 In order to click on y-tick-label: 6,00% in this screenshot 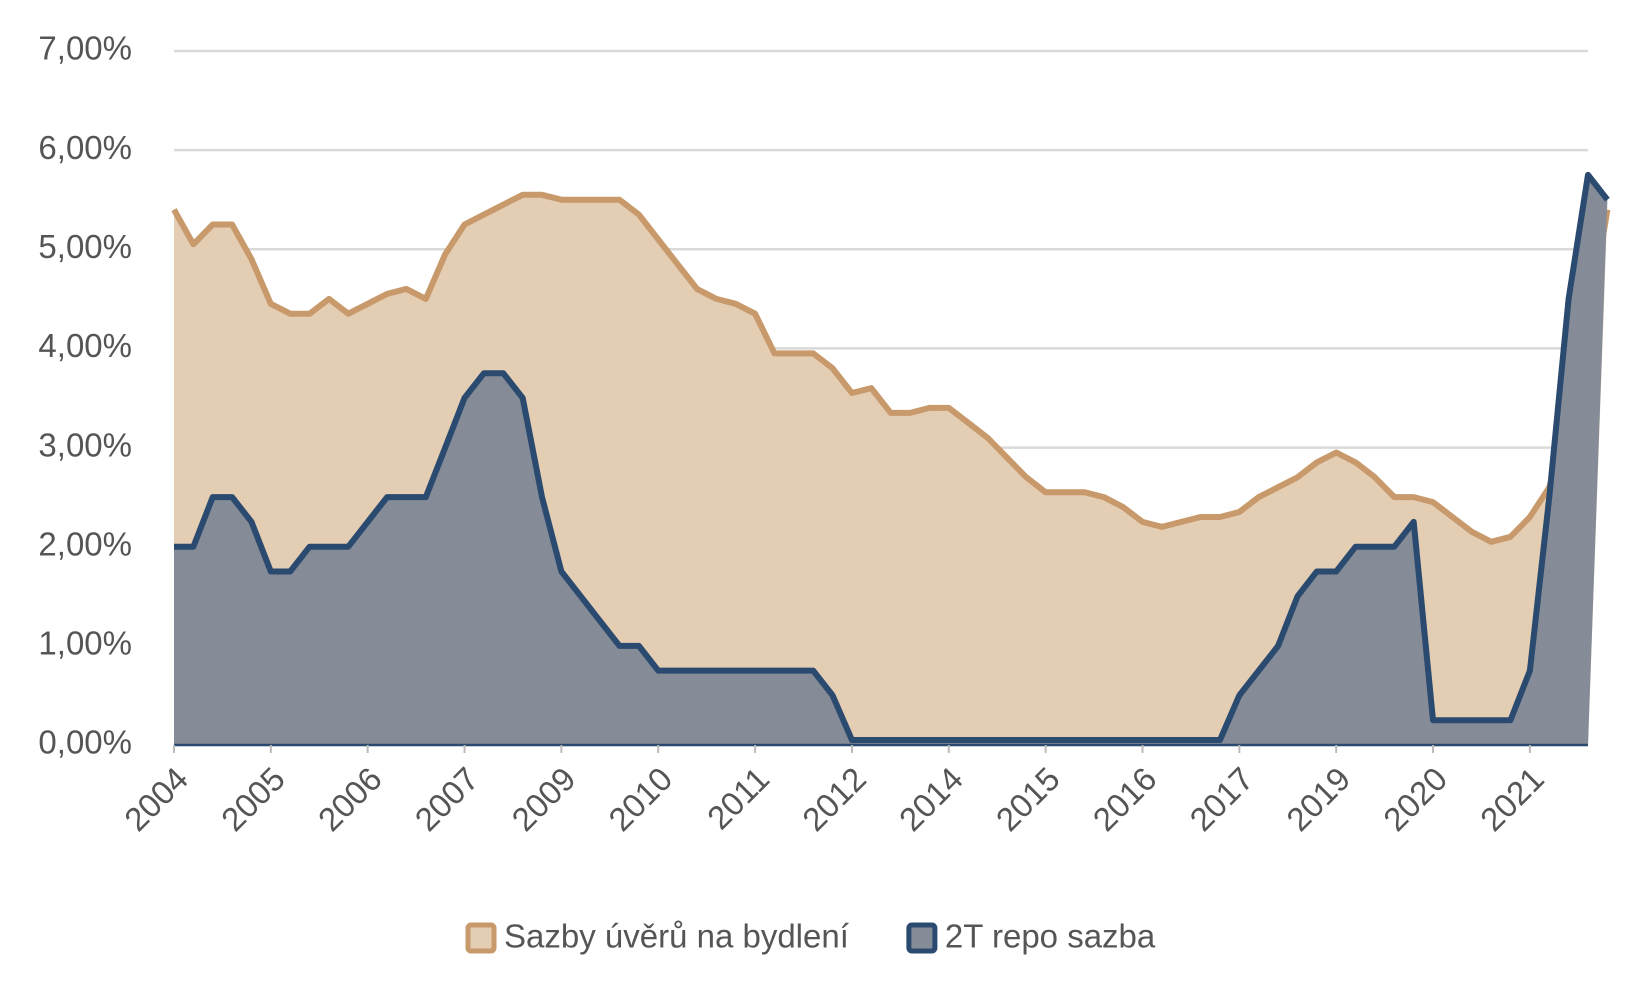, I will do `click(85, 147)`.